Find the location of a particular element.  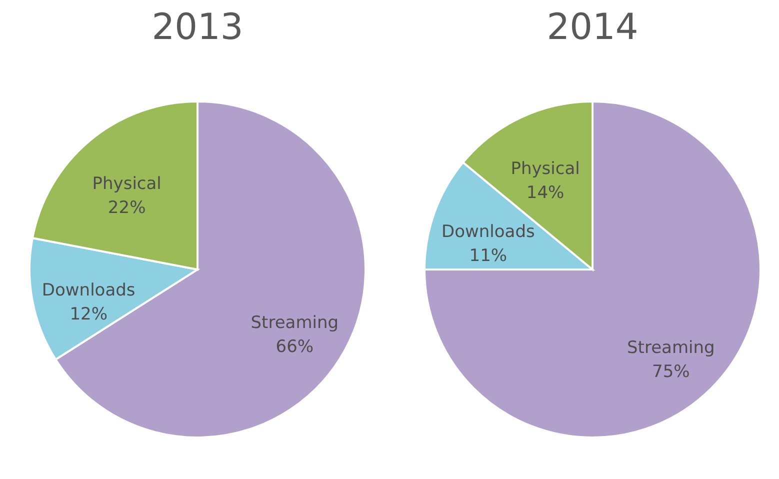

data-label: 12% is located at coordinates (89, 314).